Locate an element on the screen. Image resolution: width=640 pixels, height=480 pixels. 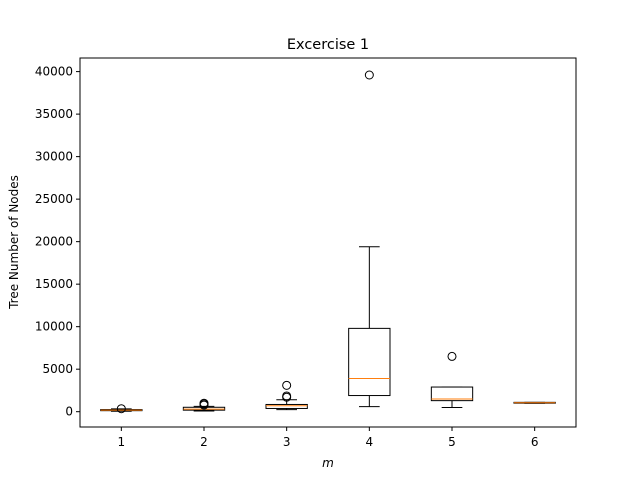
y-tick-label-2: 10000 is located at coordinates (54, 327).